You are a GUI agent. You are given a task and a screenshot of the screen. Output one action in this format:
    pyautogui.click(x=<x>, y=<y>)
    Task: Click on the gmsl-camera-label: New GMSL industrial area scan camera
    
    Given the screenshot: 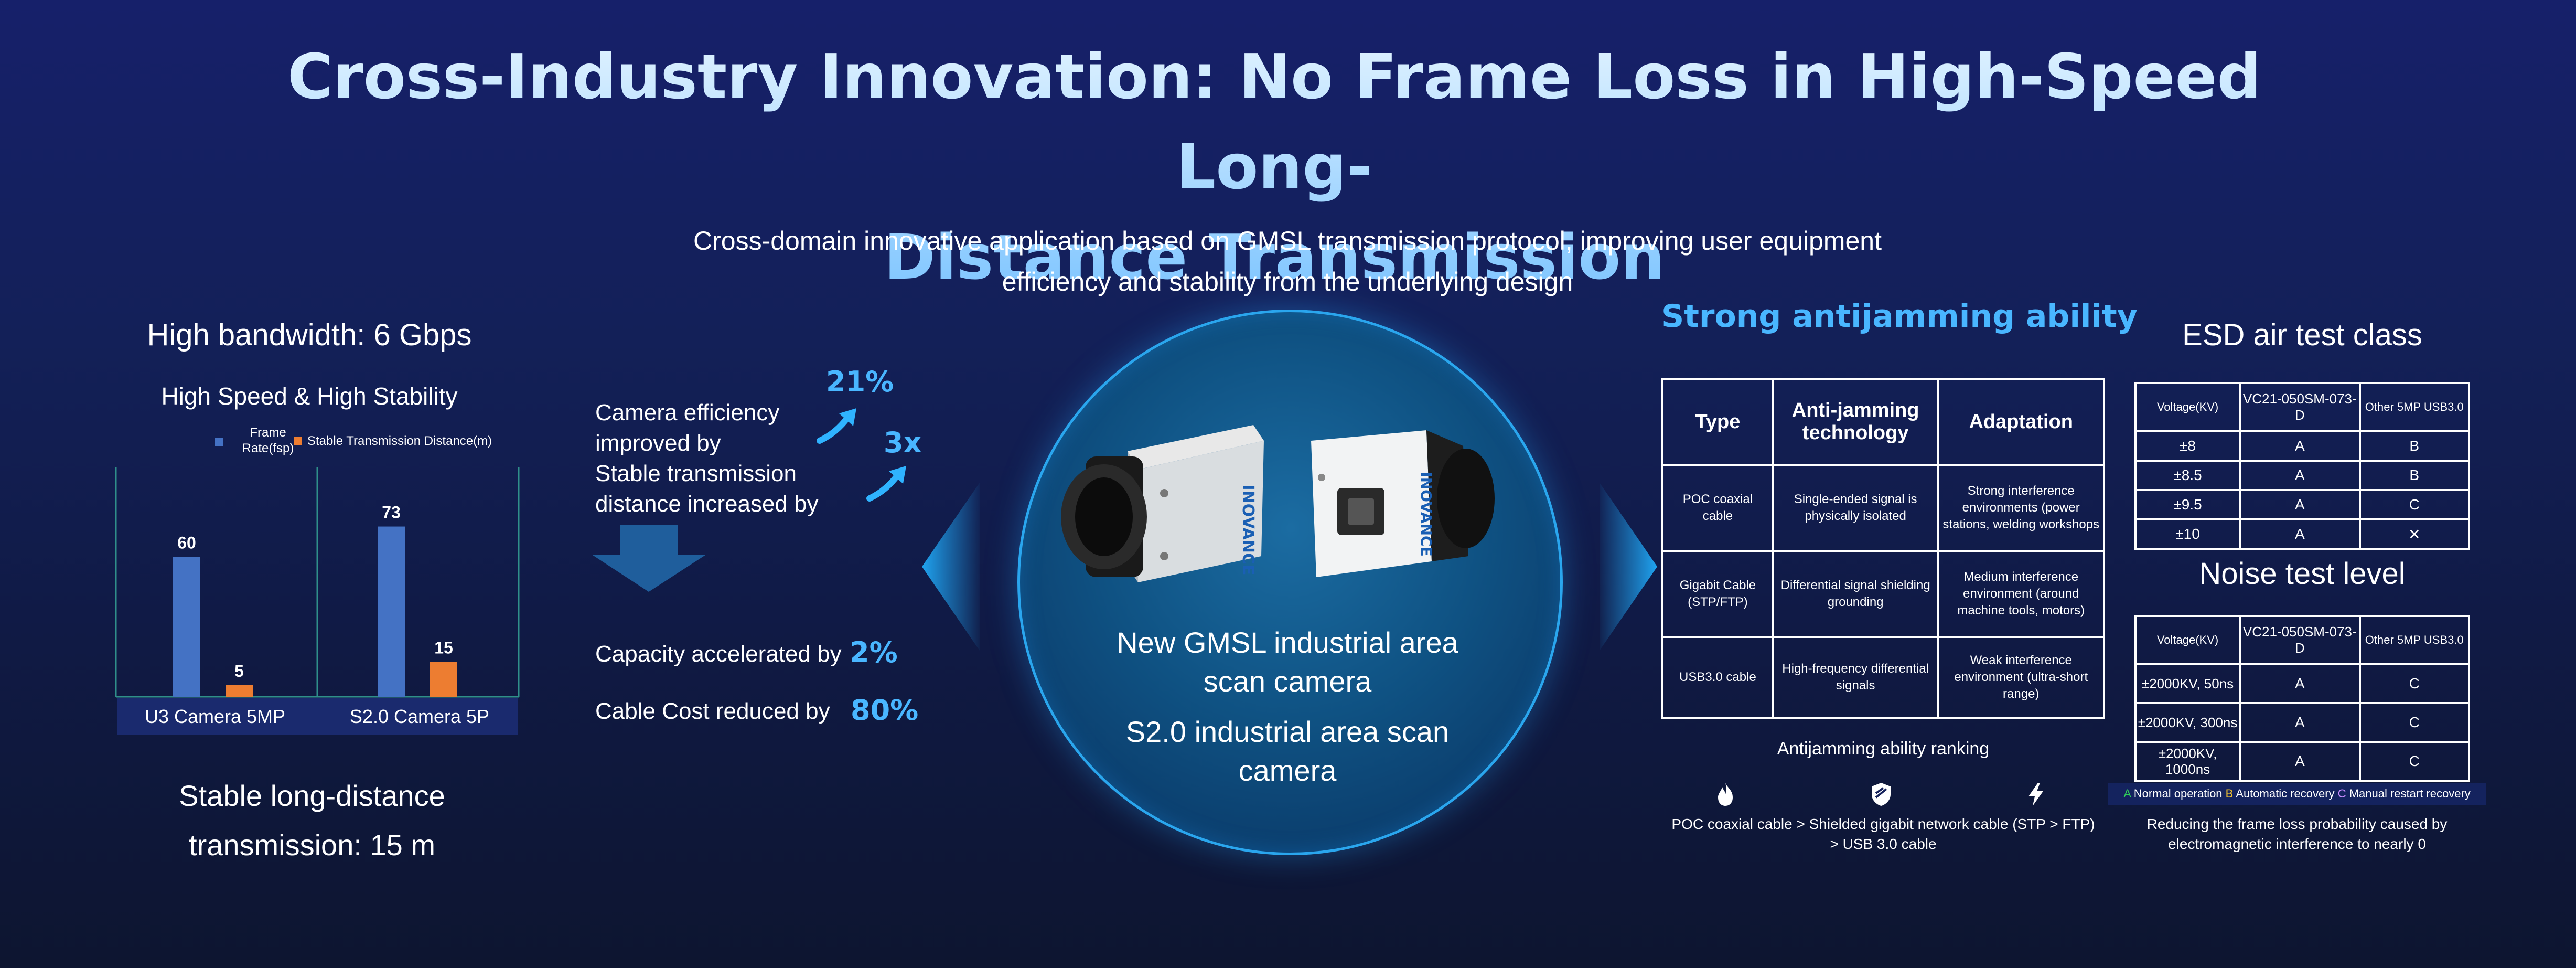 What is the action you would take?
    pyautogui.click(x=1287, y=662)
    